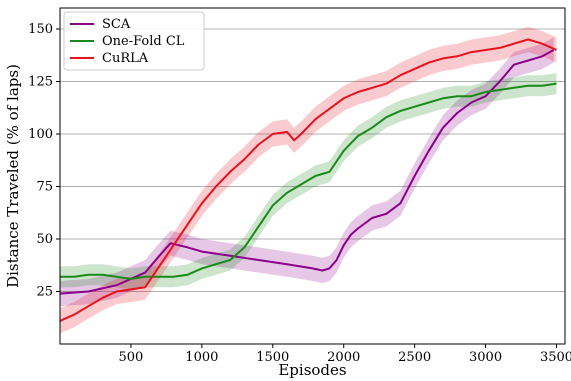 This screenshot has width=571, height=381. What do you see at coordinates (312, 370) in the screenshot?
I see `x-axis-label: Episodes` at bounding box center [312, 370].